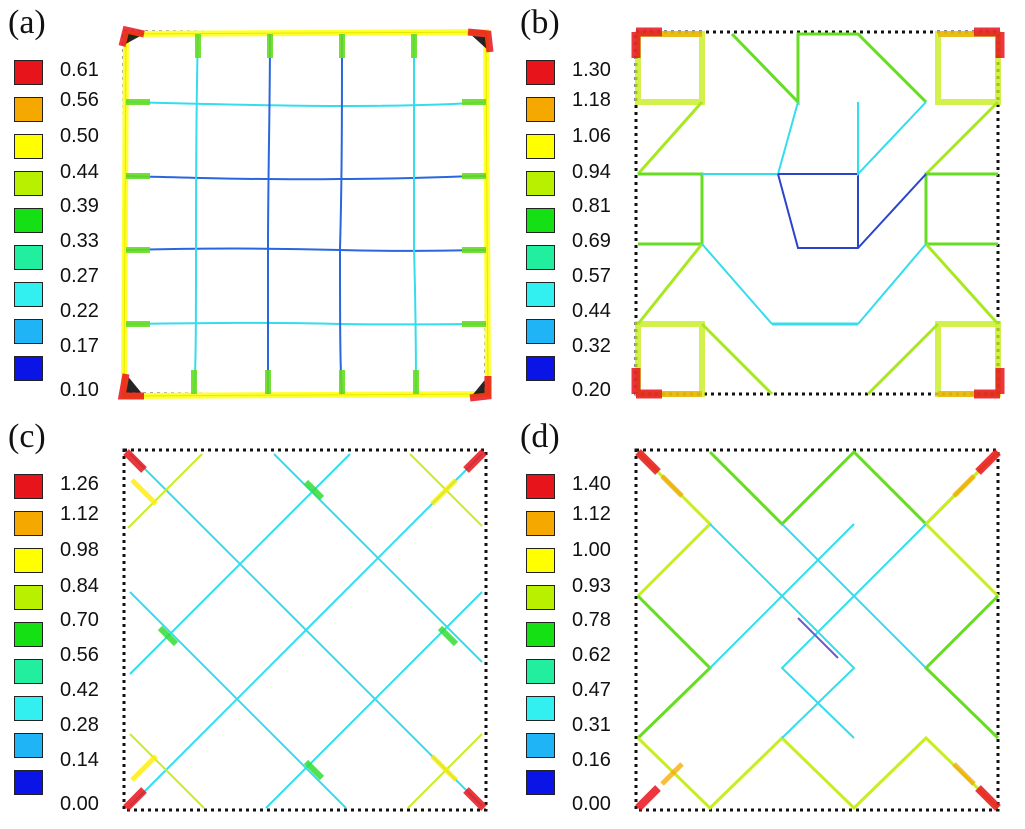 This screenshot has width=1025, height=829. What do you see at coordinates (591, 100) in the screenshot?
I see `legend-value: 1.18` at bounding box center [591, 100].